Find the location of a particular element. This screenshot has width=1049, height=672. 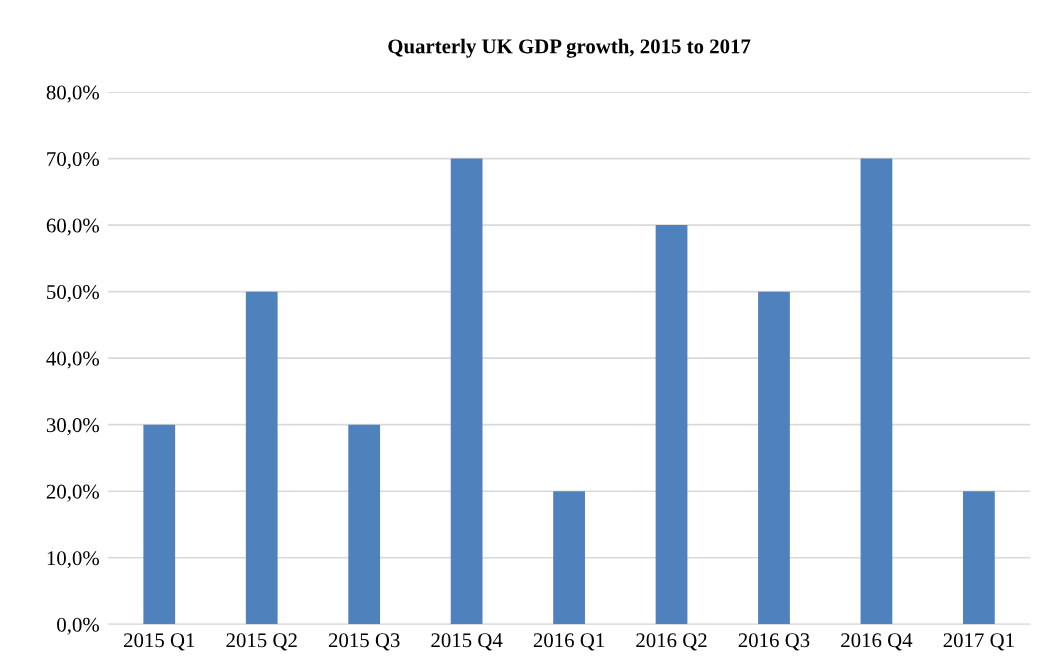

x-tick-label: 2015 Q3 is located at coordinates (364, 642).